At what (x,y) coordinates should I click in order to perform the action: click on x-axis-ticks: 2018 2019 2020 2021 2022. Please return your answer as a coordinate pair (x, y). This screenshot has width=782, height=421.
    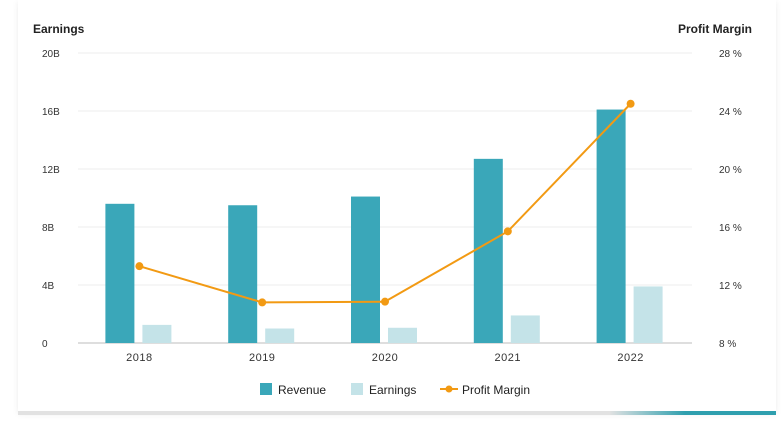
    Looking at the image, I should click on (384, 358).